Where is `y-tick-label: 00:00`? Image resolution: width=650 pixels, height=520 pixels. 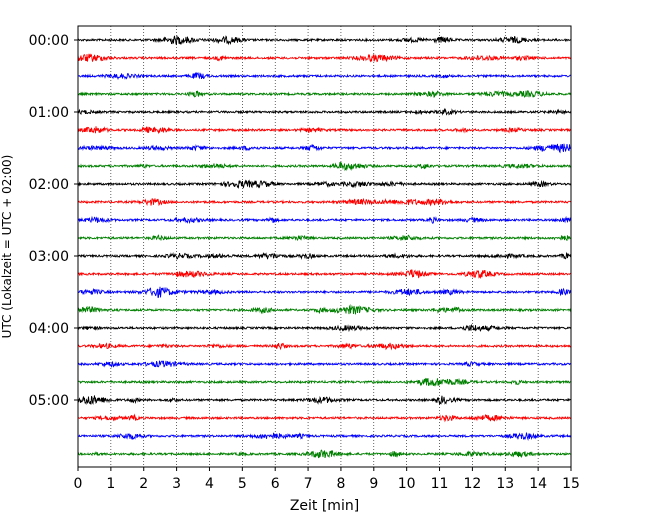
y-tick-label: 00:00 is located at coordinates (49, 41).